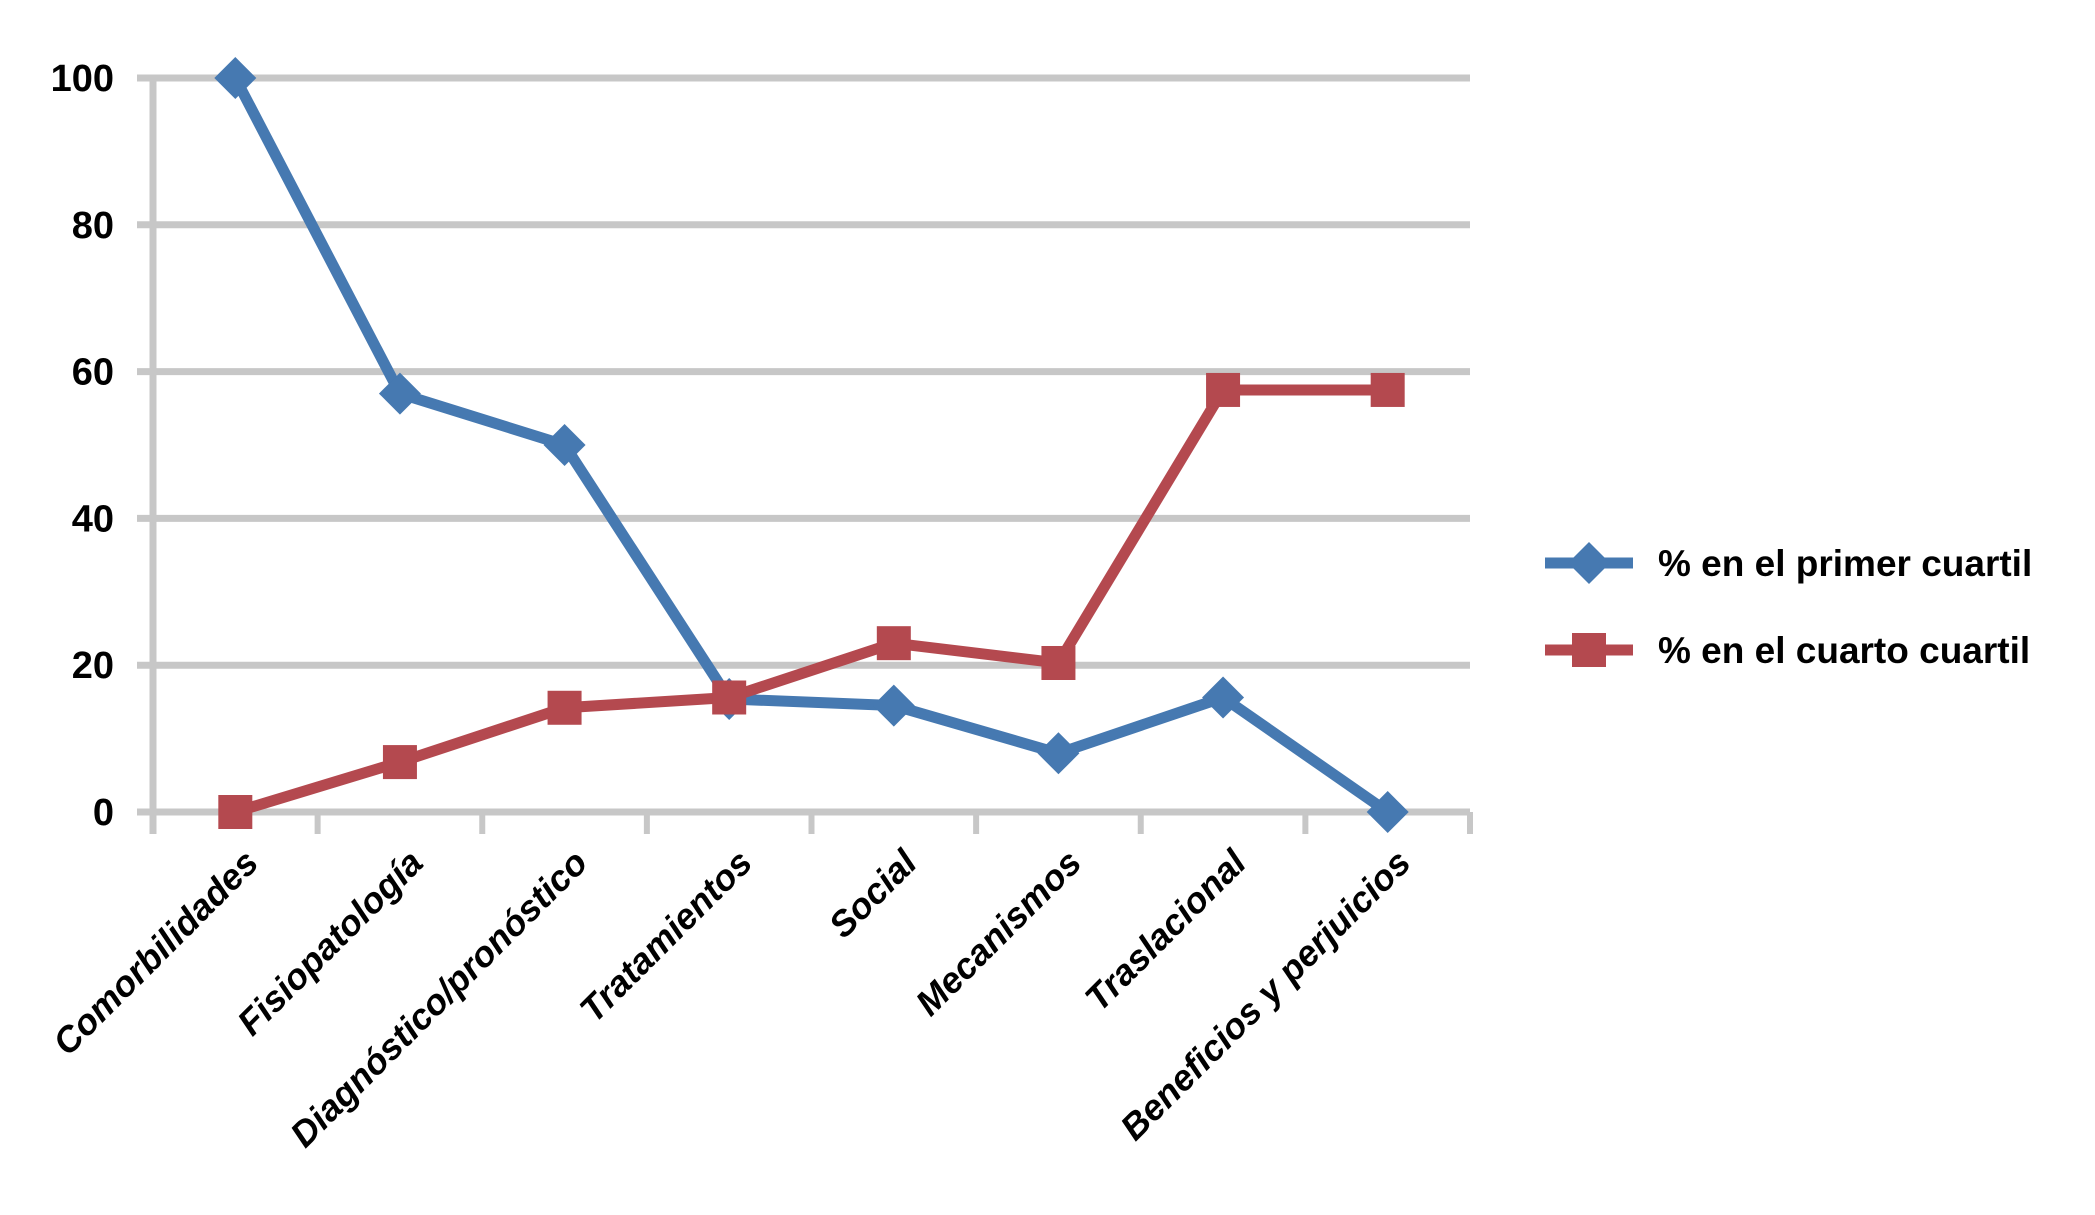 The height and width of the screenshot is (1215, 2095). Describe the element at coordinates (564, 445) in the screenshot. I see `series-0-point-2-diamond-marker` at that location.